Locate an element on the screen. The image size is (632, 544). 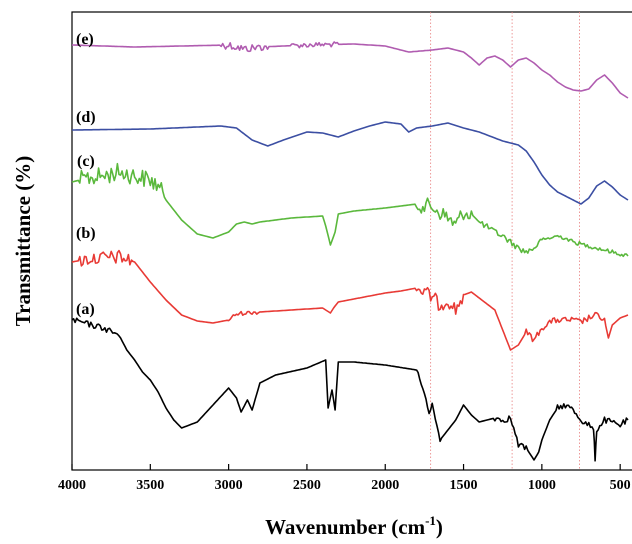
x-axis-title: Wavenumber (cm-1) is located at coordinates (354, 526).